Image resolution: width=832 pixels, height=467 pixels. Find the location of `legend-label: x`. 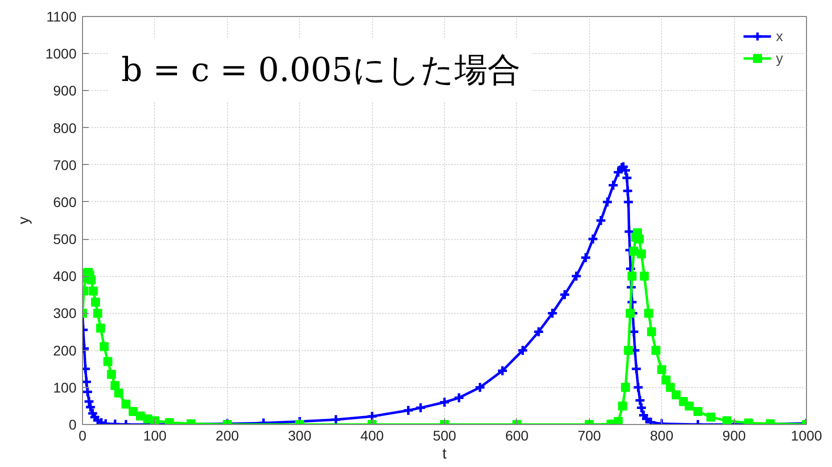

legend-label: x is located at coordinates (780, 36).